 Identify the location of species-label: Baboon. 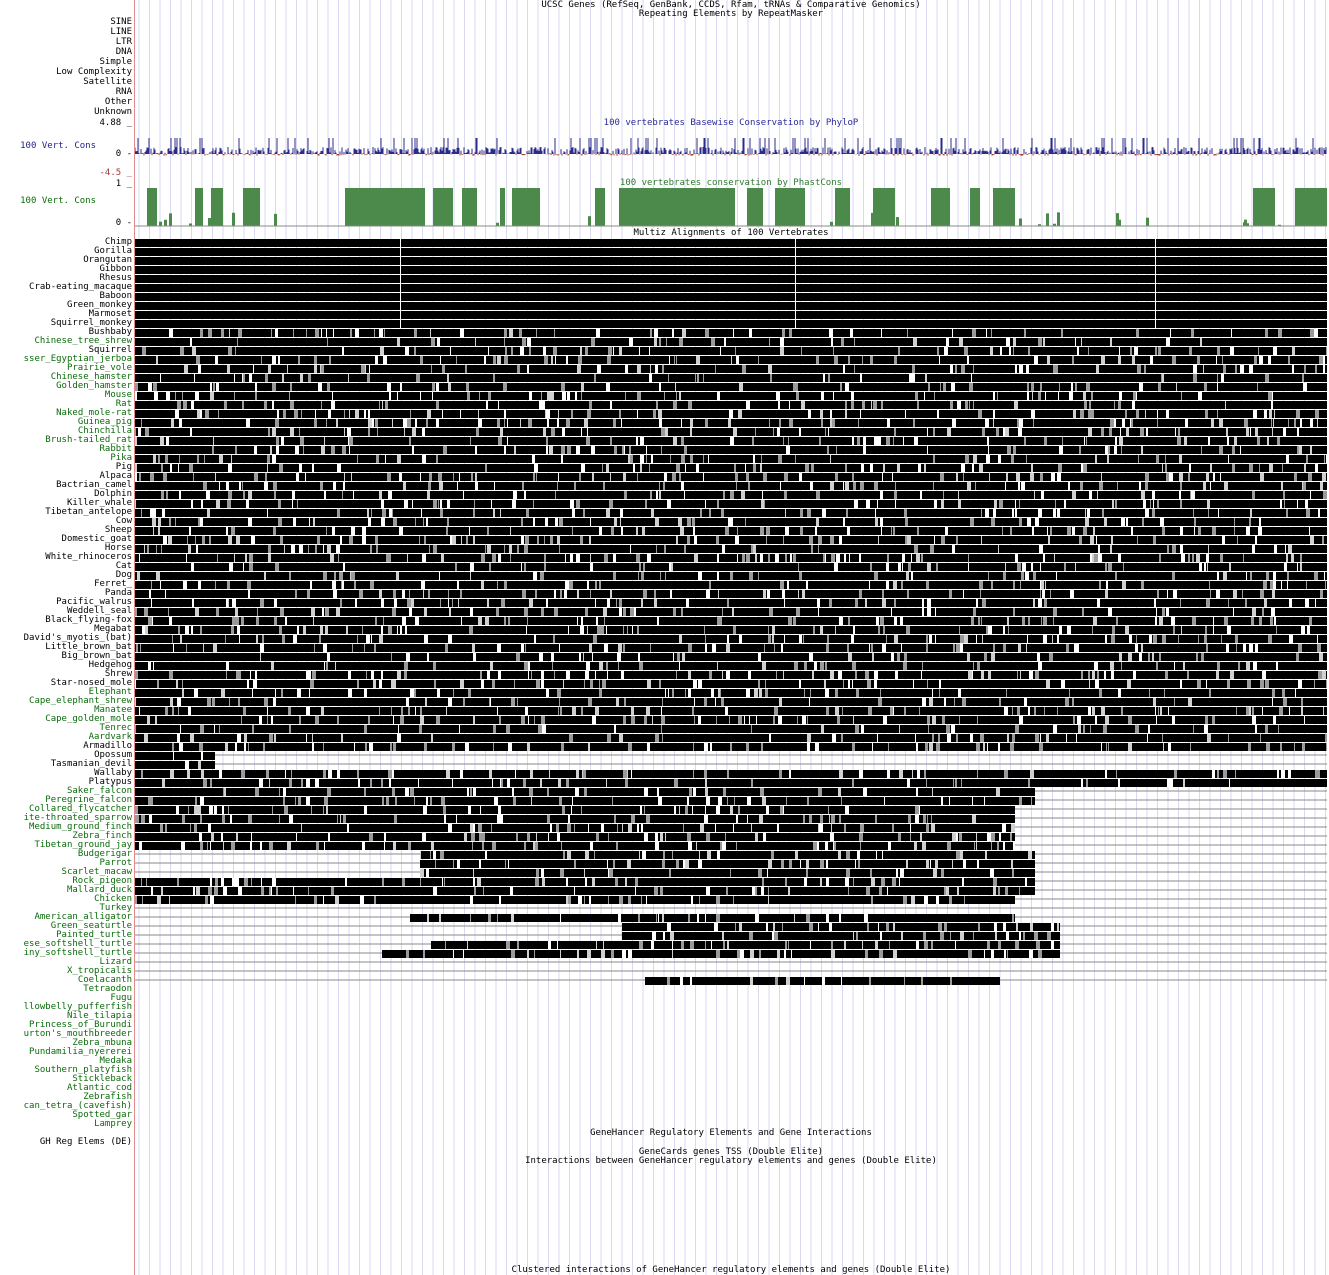
(115, 296).